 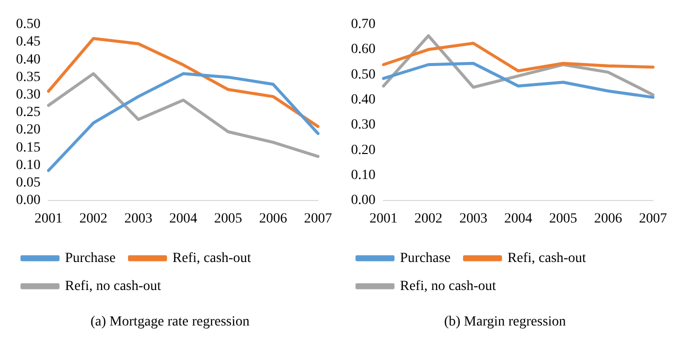 I want to click on text: (a) Mortgage rate regression, so click(x=170, y=322).